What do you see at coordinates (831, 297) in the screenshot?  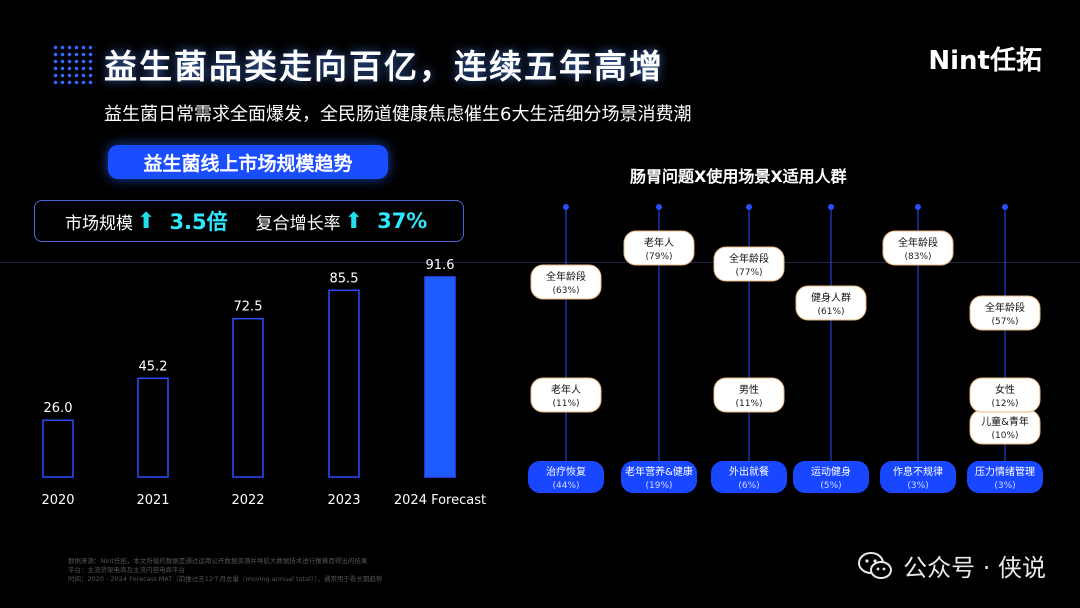 I see `audience-label: 健身人群` at bounding box center [831, 297].